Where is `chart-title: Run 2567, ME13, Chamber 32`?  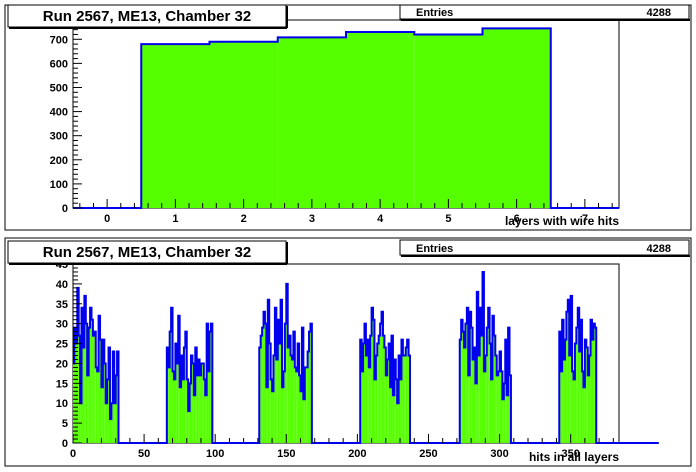 chart-title: Run 2567, ME13, Chamber 32 is located at coordinates (147, 16).